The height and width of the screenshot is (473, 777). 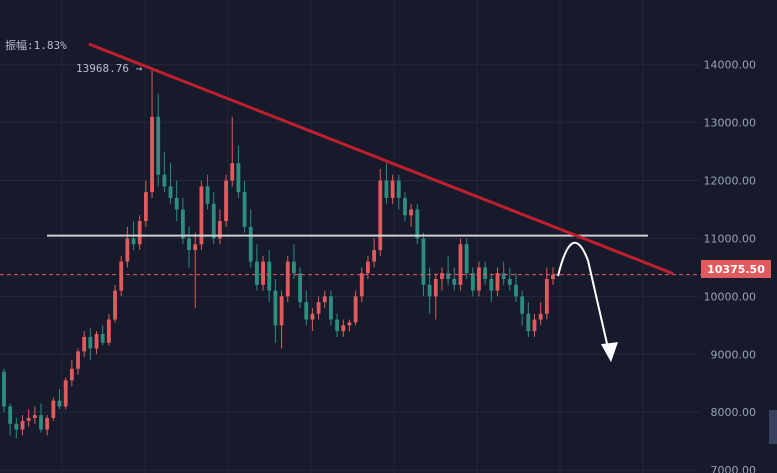 What do you see at coordinates (773, 427) in the screenshot?
I see `scroll-handle` at bounding box center [773, 427].